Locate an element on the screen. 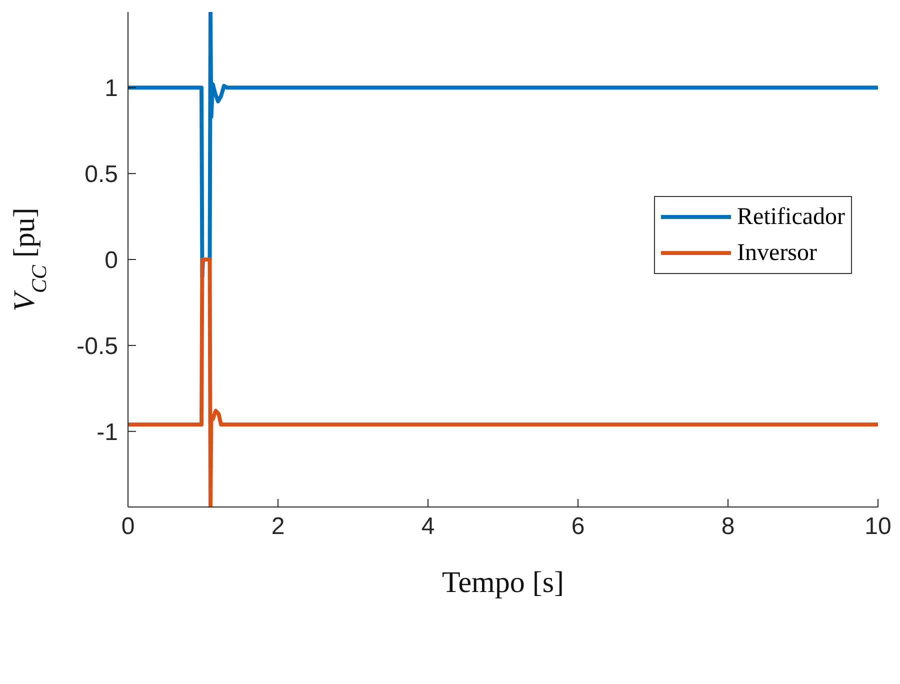 This screenshot has height=684, width=900. y-tick-label: 0 is located at coordinates (111, 260).